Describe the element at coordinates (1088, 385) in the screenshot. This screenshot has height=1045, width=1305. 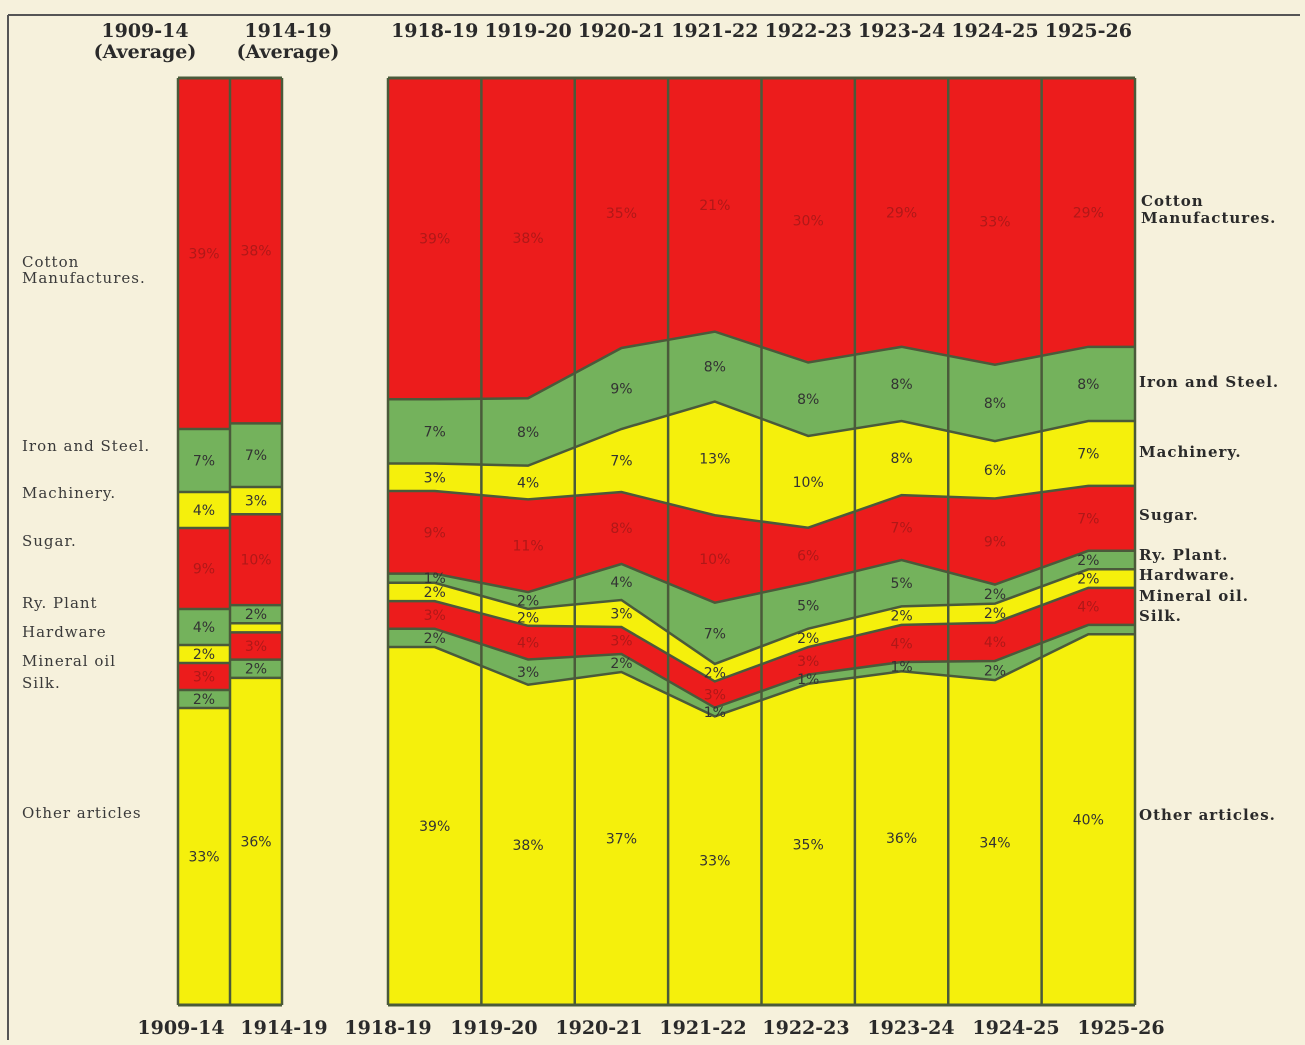
I see `data-label-2-10: 8%` at that location.